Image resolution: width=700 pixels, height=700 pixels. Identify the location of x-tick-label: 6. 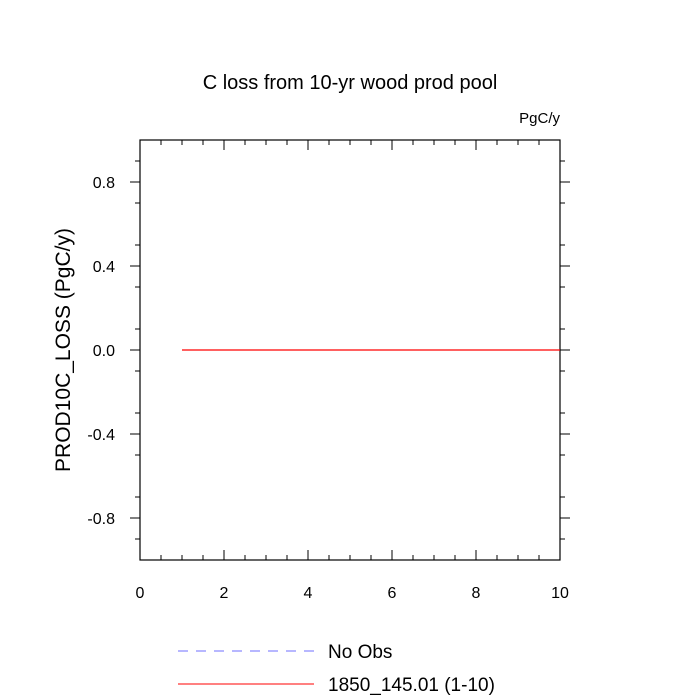
(392, 593).